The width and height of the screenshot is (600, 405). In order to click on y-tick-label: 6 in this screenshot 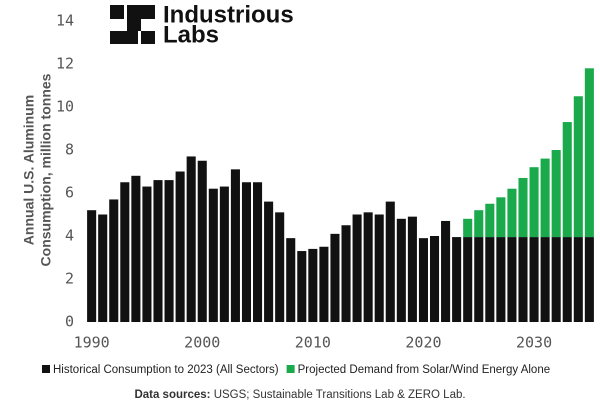, I will do `click(69, 193)`.